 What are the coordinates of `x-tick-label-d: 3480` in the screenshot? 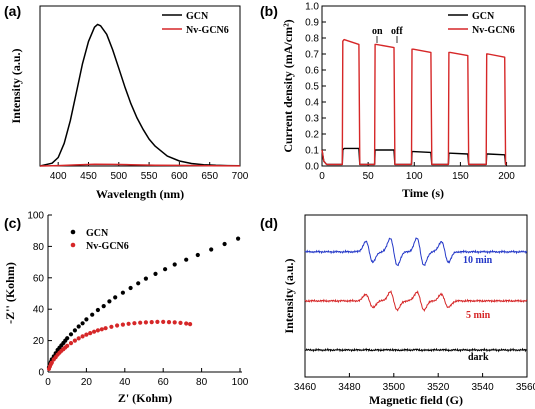 It's located at (349, 387).